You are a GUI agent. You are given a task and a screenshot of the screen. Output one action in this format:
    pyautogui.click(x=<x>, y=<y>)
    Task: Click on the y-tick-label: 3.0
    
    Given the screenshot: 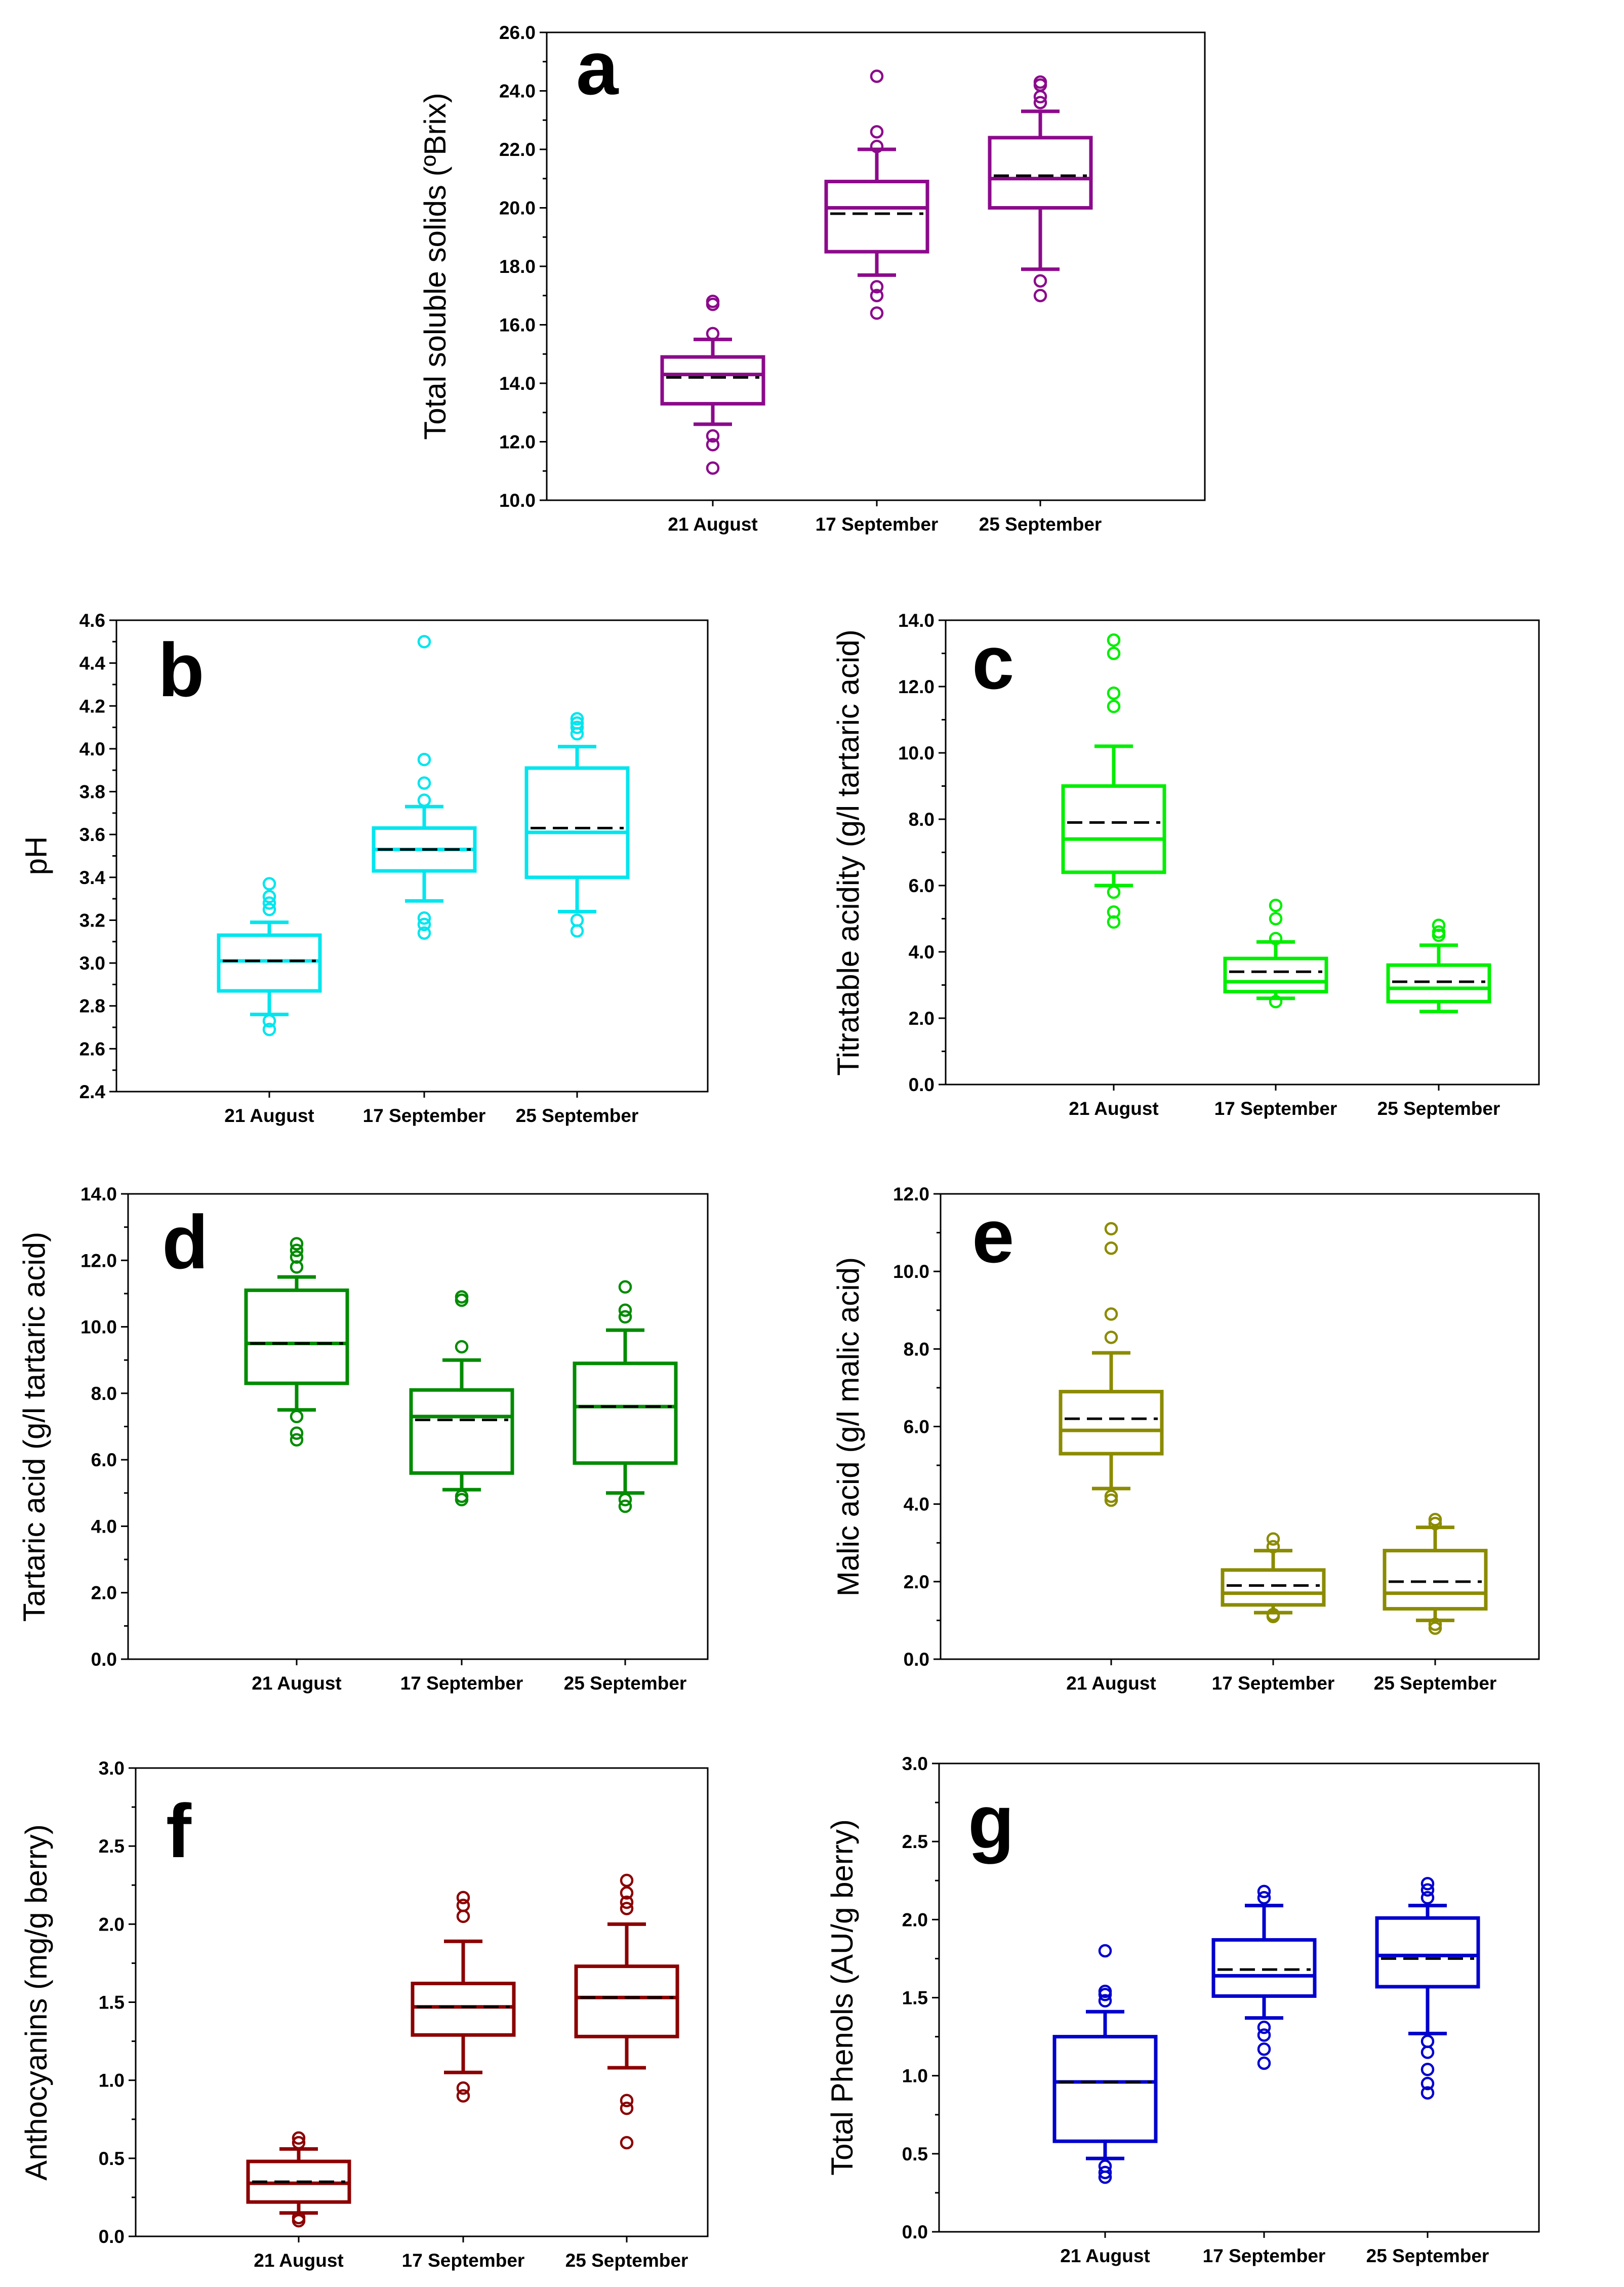 What is the action you would take?
    pyautogui.click(x=915, y=1763)
    